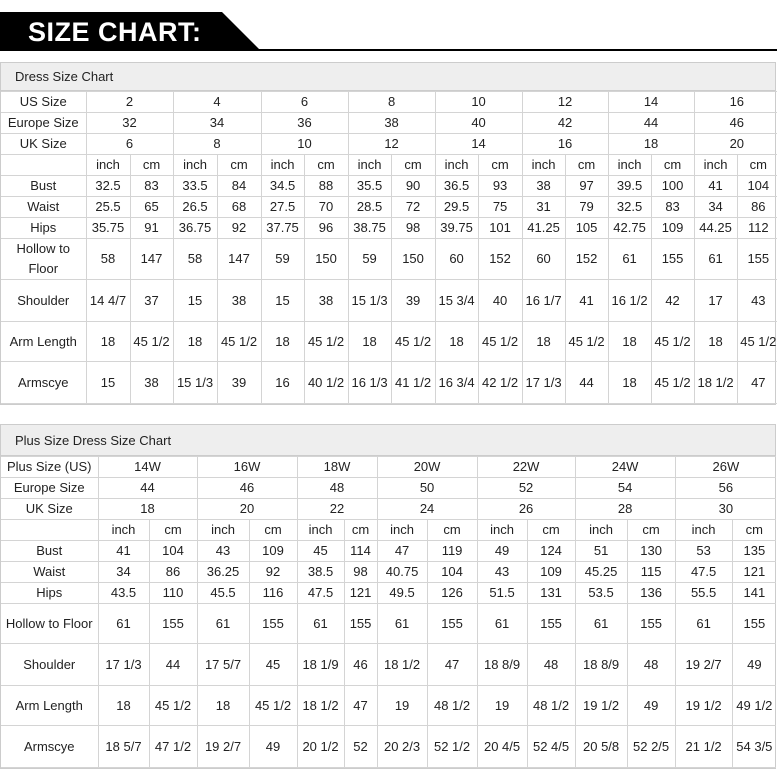 The image size is (777, 777). What do you see at coordinates (337, 467) in the screenshot?
I see `size-cell: 18W` at bounding box center [337, 467].